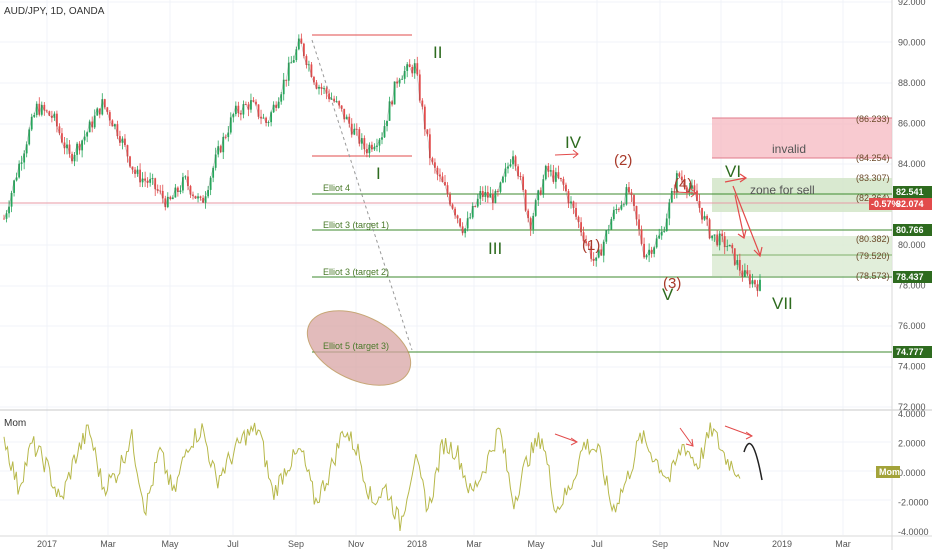  I want to click on momentum-projection, so click(753, 461).